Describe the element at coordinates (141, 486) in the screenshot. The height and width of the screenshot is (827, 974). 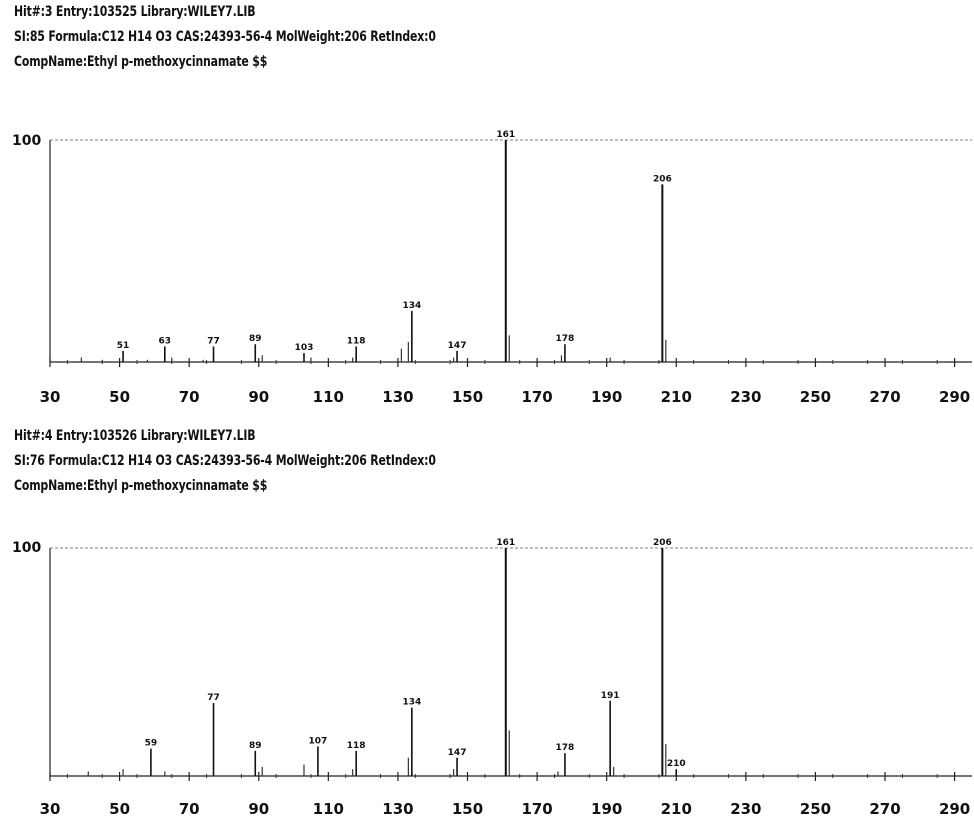
I see `spectrum-2-header-line3: CompName:Ethyl p-methoxycinnamate $$` at that location.